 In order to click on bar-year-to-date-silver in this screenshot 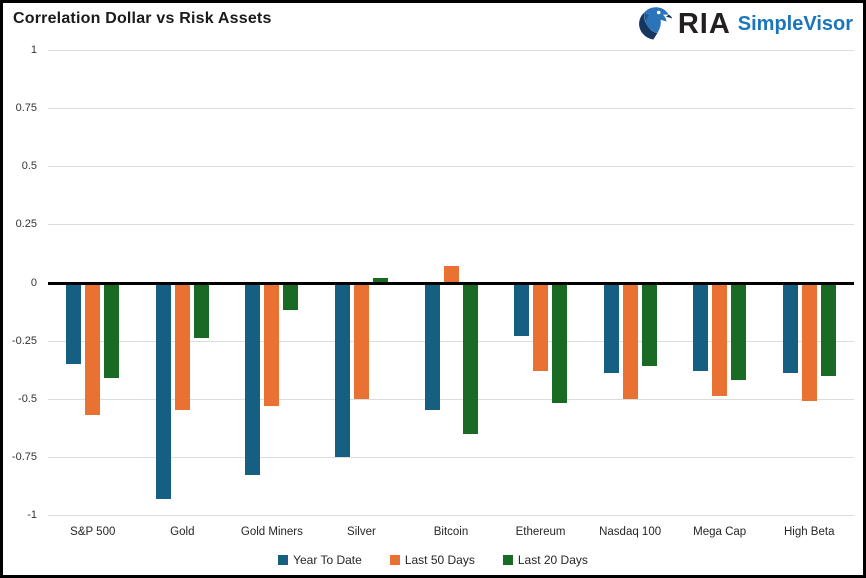, I will do `click(342, 369)`.